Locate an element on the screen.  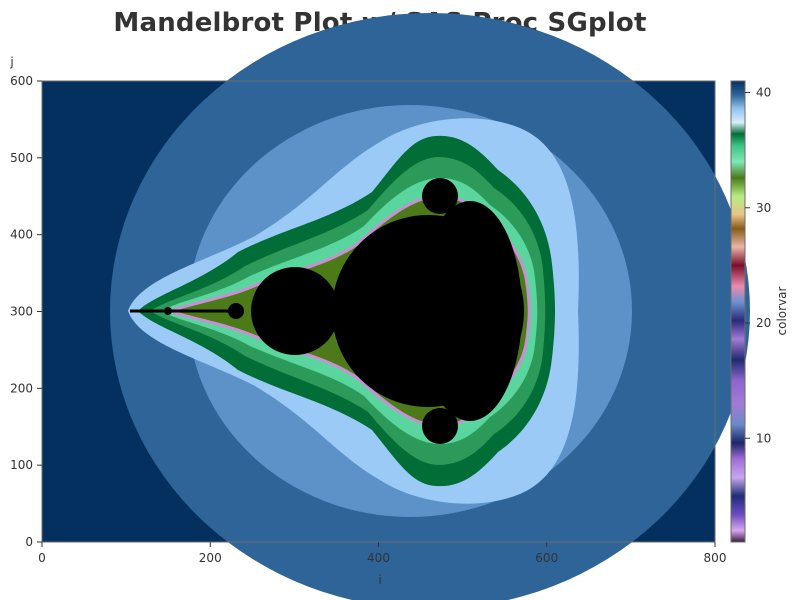
top-bulb is located at coordinates (440, 196).